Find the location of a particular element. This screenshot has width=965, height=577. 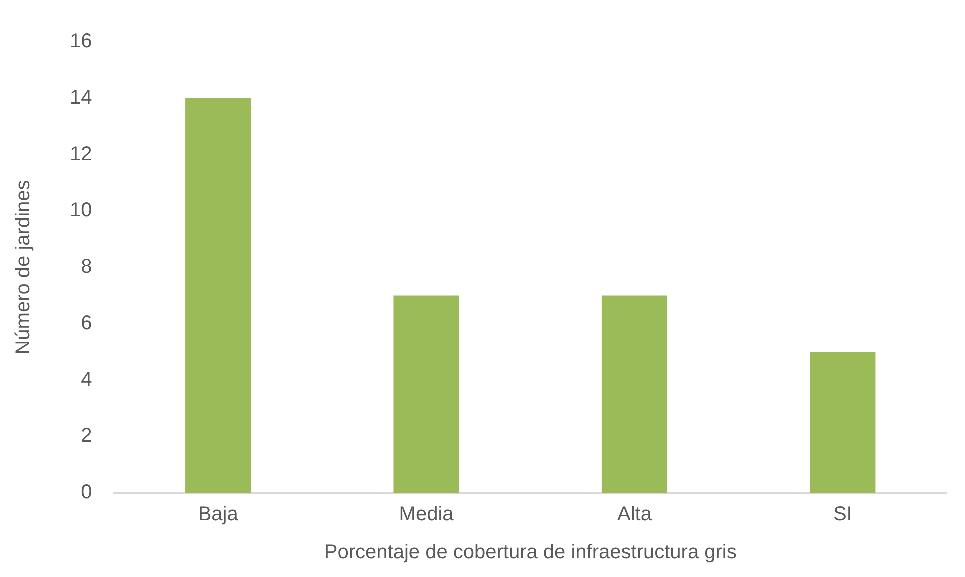

y-axis-title: Número de jardines is located at coordinates (23, 267).